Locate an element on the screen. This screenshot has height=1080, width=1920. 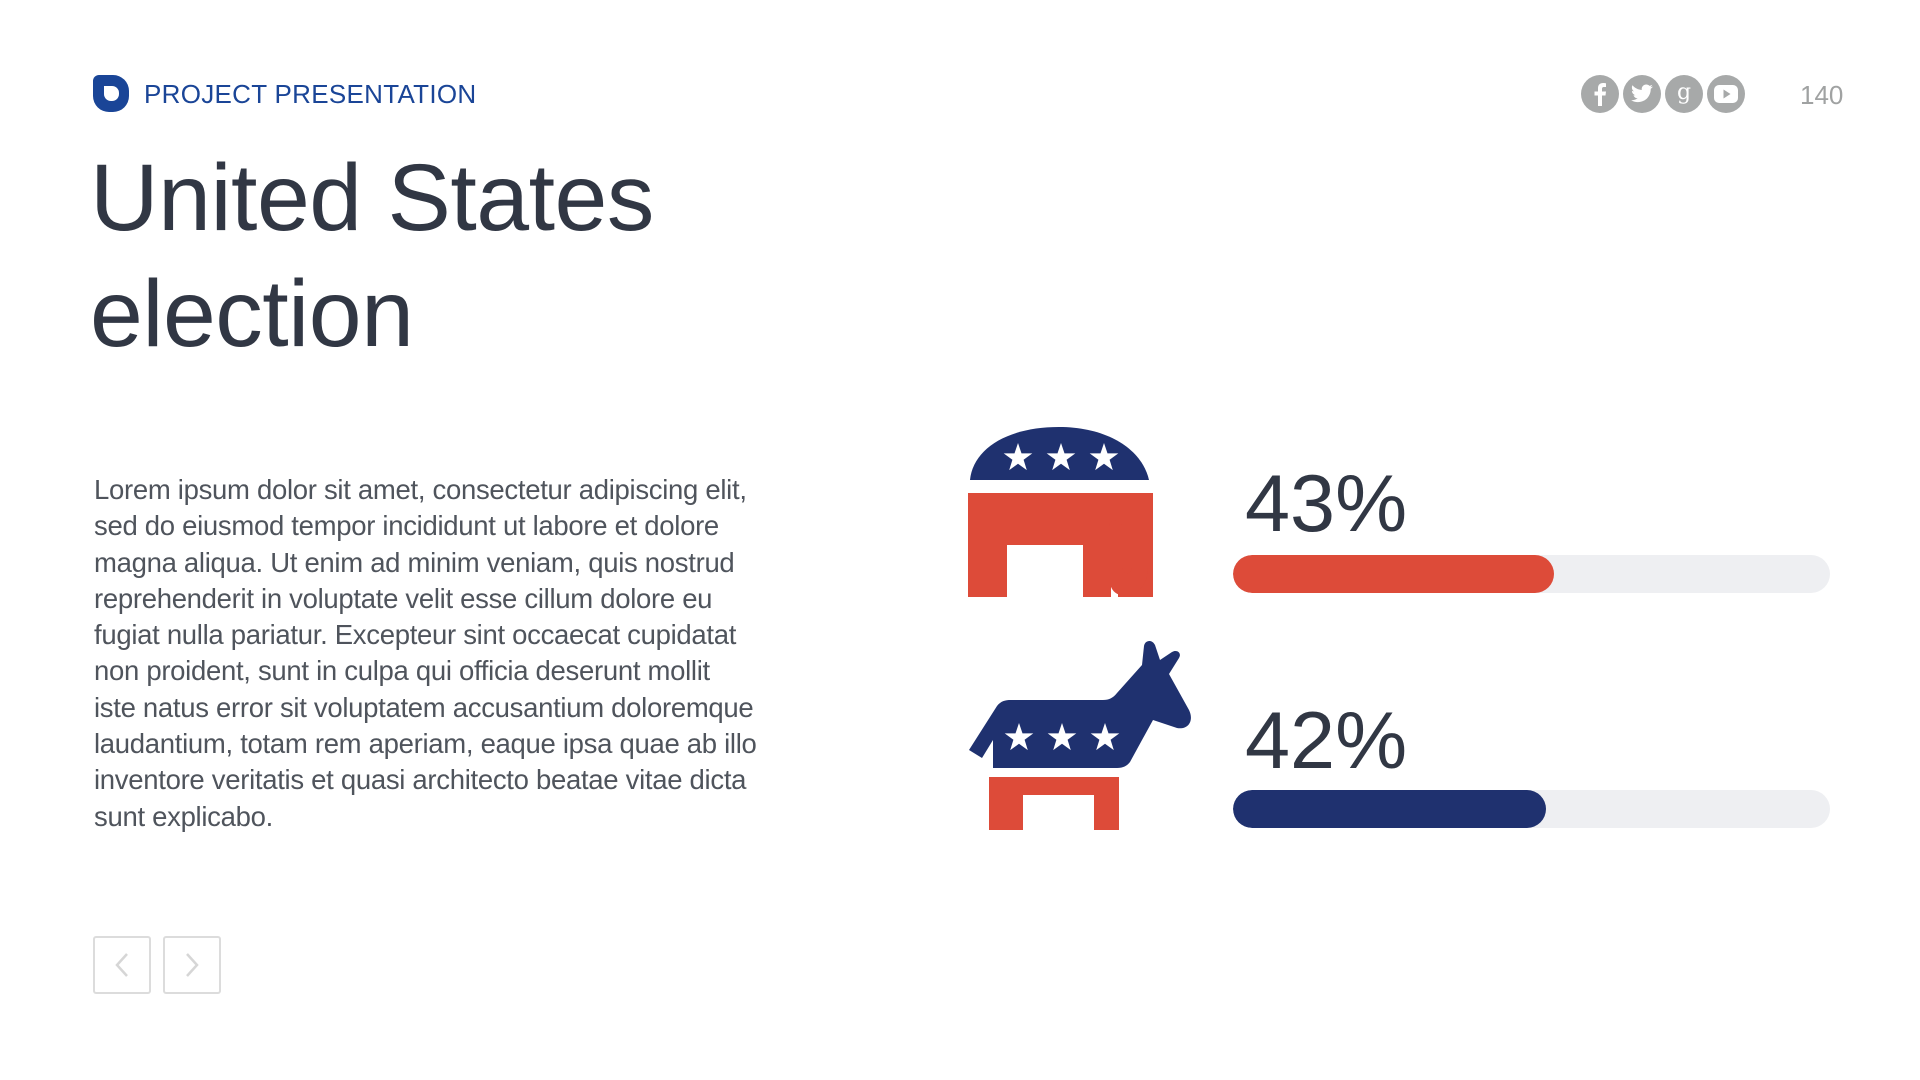
democratic-percentage: 42% is located at coordinates (1326, 741).